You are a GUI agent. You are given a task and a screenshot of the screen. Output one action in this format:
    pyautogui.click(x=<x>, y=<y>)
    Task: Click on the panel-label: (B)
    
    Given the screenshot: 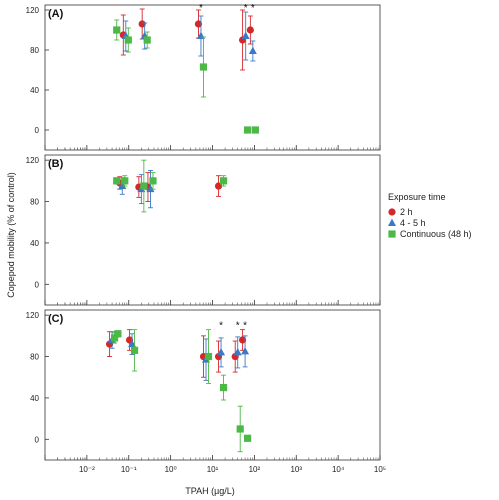 What is the action you would take?
    pyautogui.click(x=56, y=164)
    